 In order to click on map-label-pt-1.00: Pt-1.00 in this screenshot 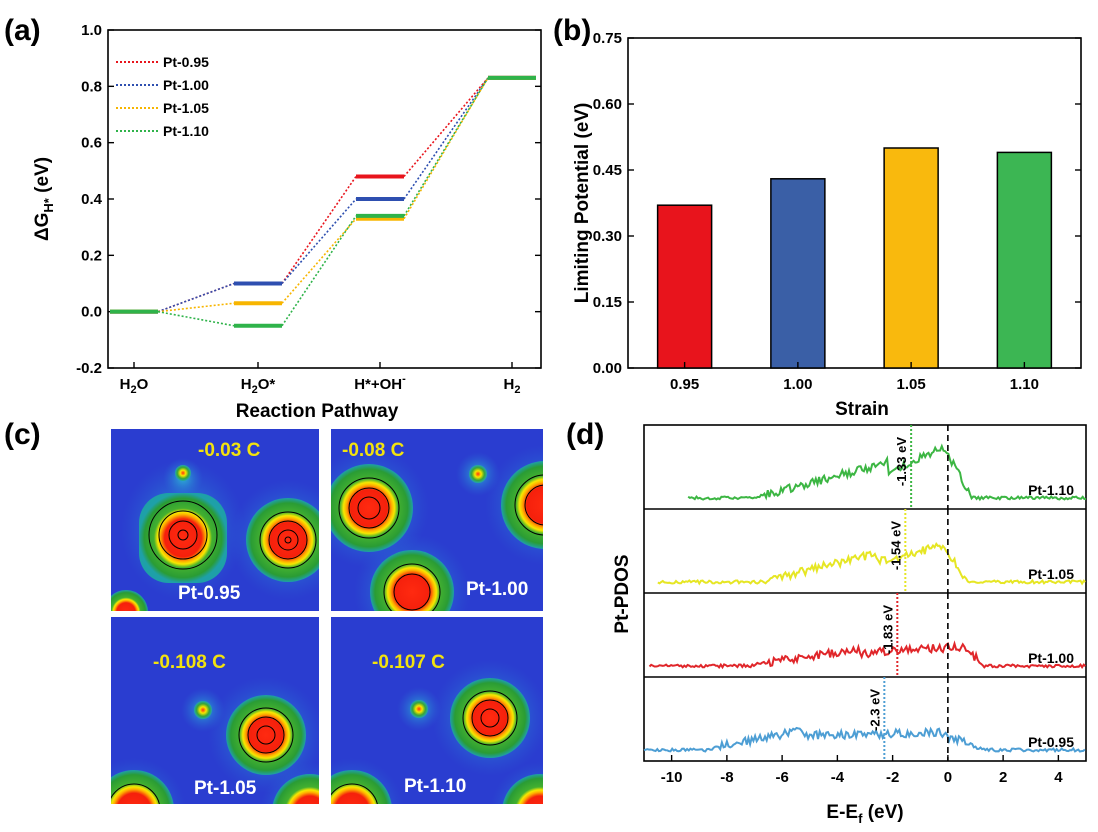, I will do `click(497, 589)`.